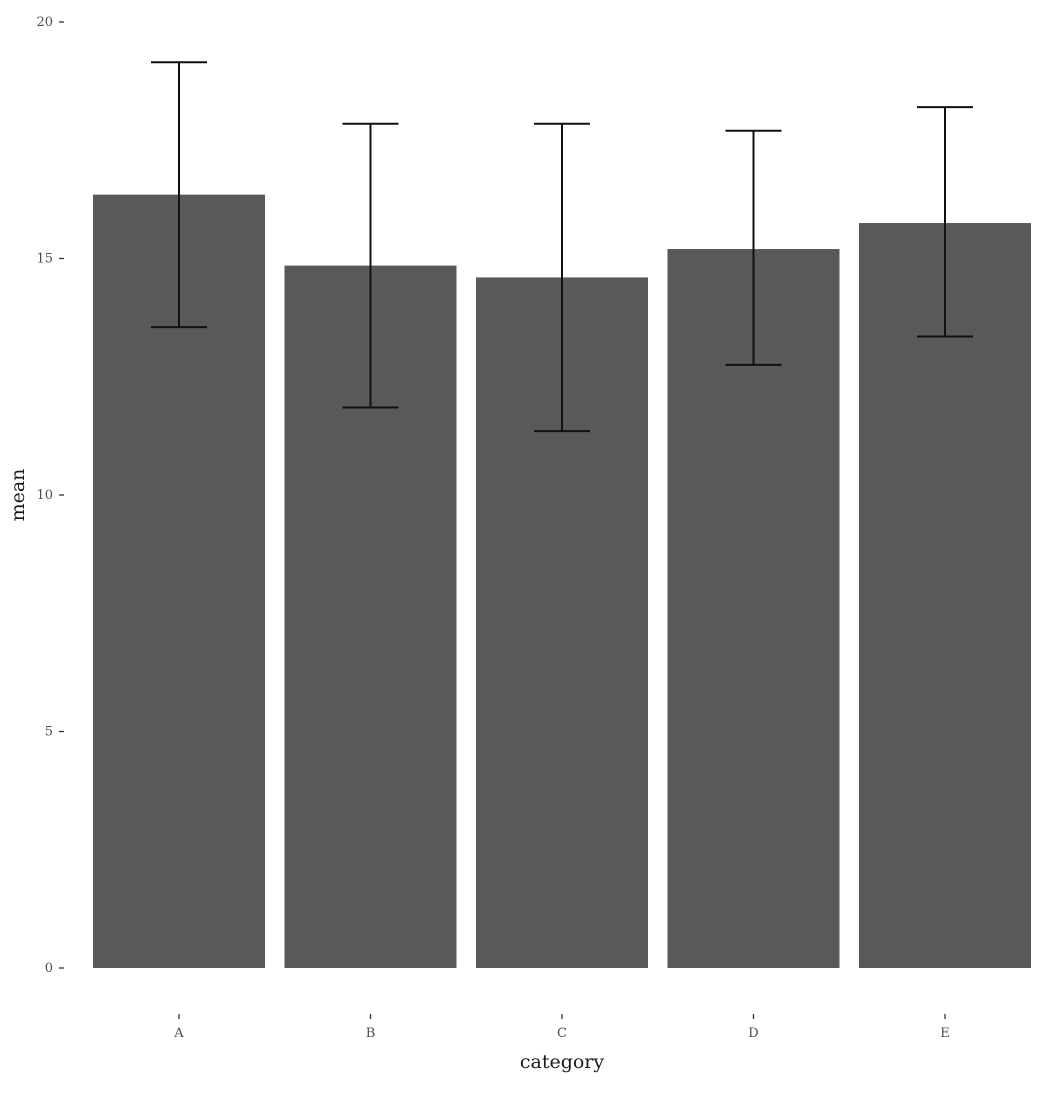 The height and width of the screenshot is (1094, 1052). What do you see at coordinates (44, 259) in the screenshot?
I see `y-tick-label: 15` at bounding box center [44, 259].